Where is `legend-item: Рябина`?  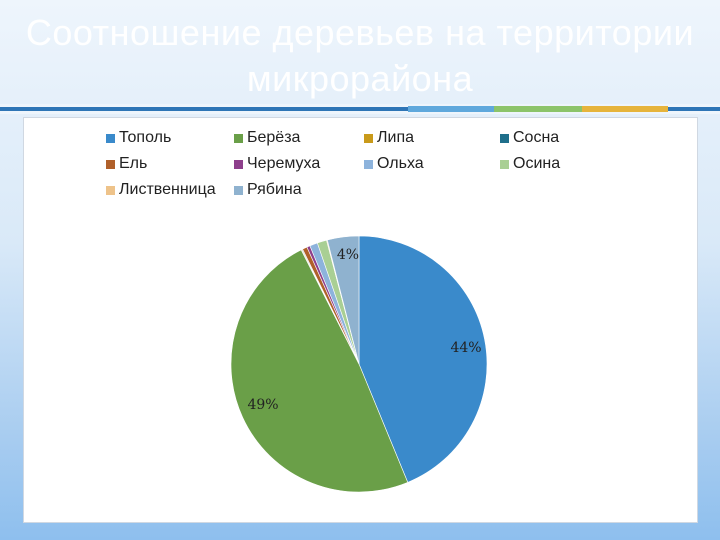 legend-item: Рябина is located at coordinates (299, 190).